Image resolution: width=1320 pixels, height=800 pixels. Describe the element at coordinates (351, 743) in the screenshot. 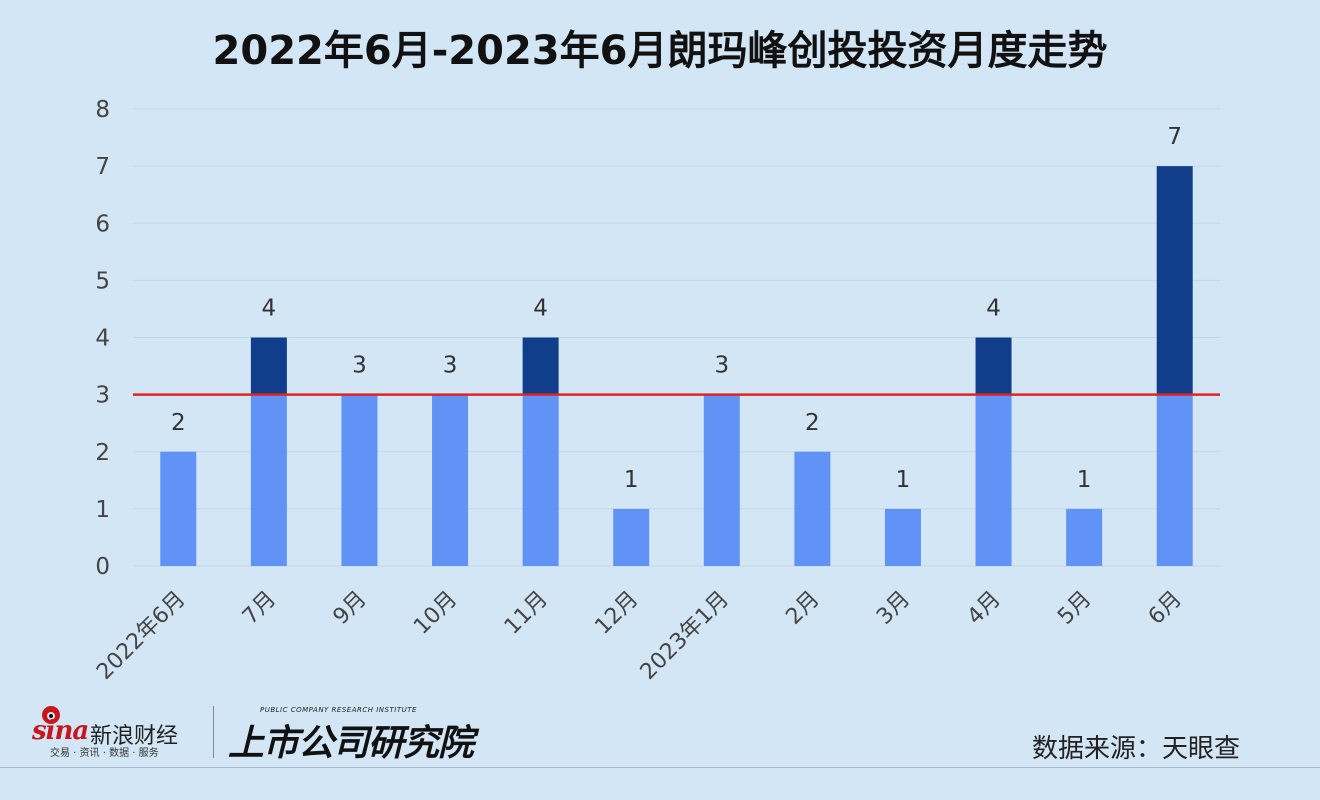

I see `institute-chinese-name: 上市公司研究院` at that location.